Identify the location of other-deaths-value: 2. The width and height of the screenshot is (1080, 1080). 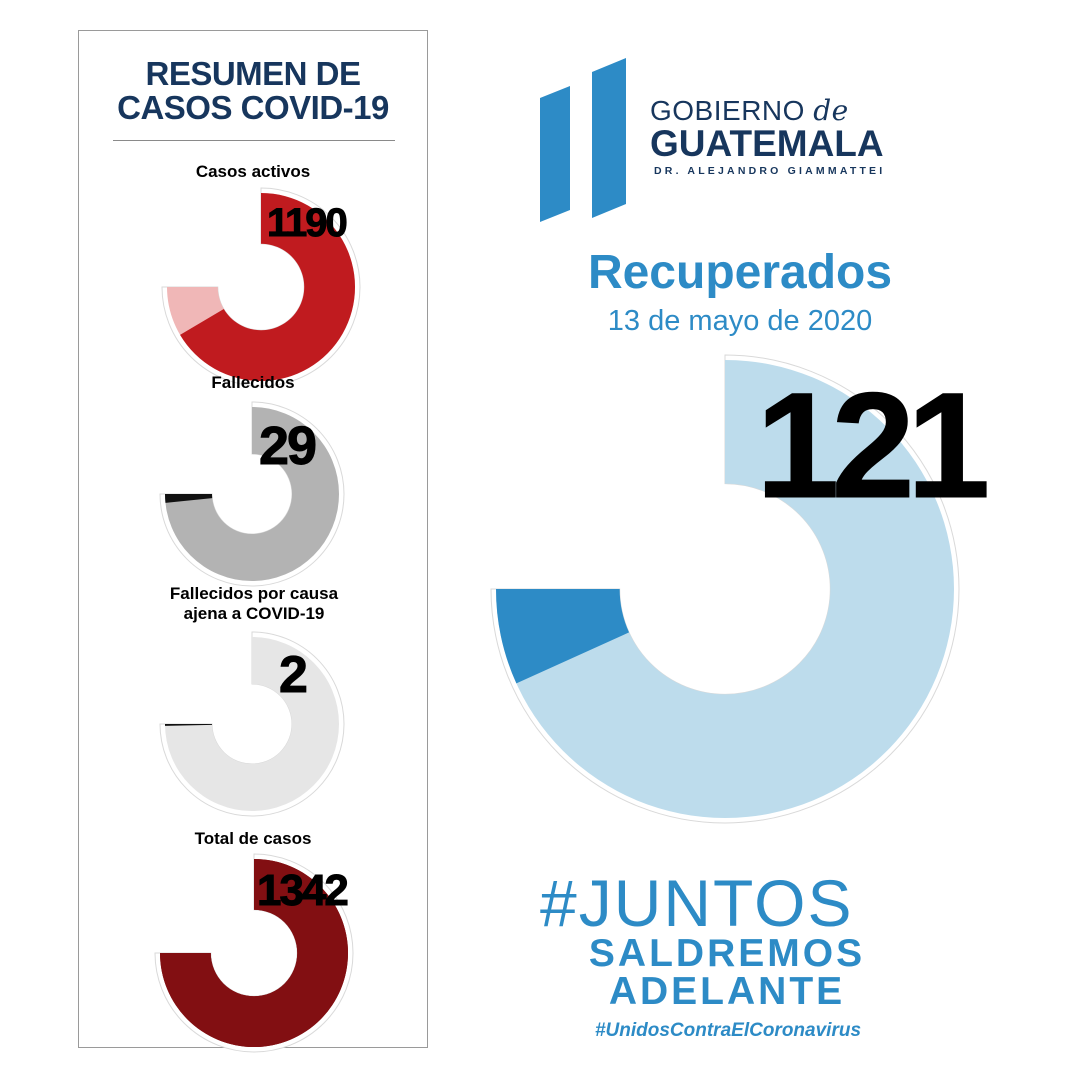
(294, 675).